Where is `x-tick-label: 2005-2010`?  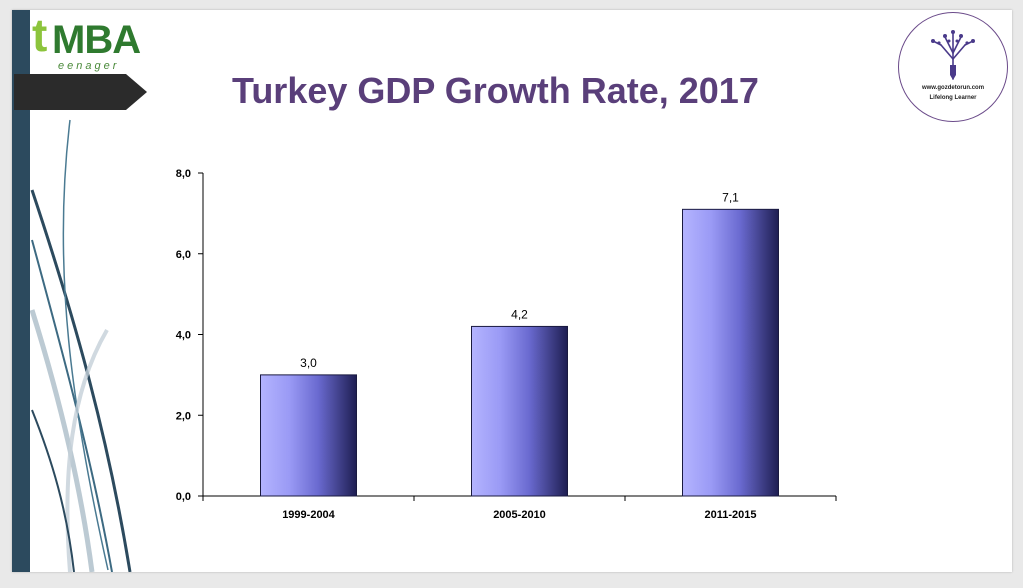 x-tick-label: 2005-2010 is located at coordinates (519, 515).